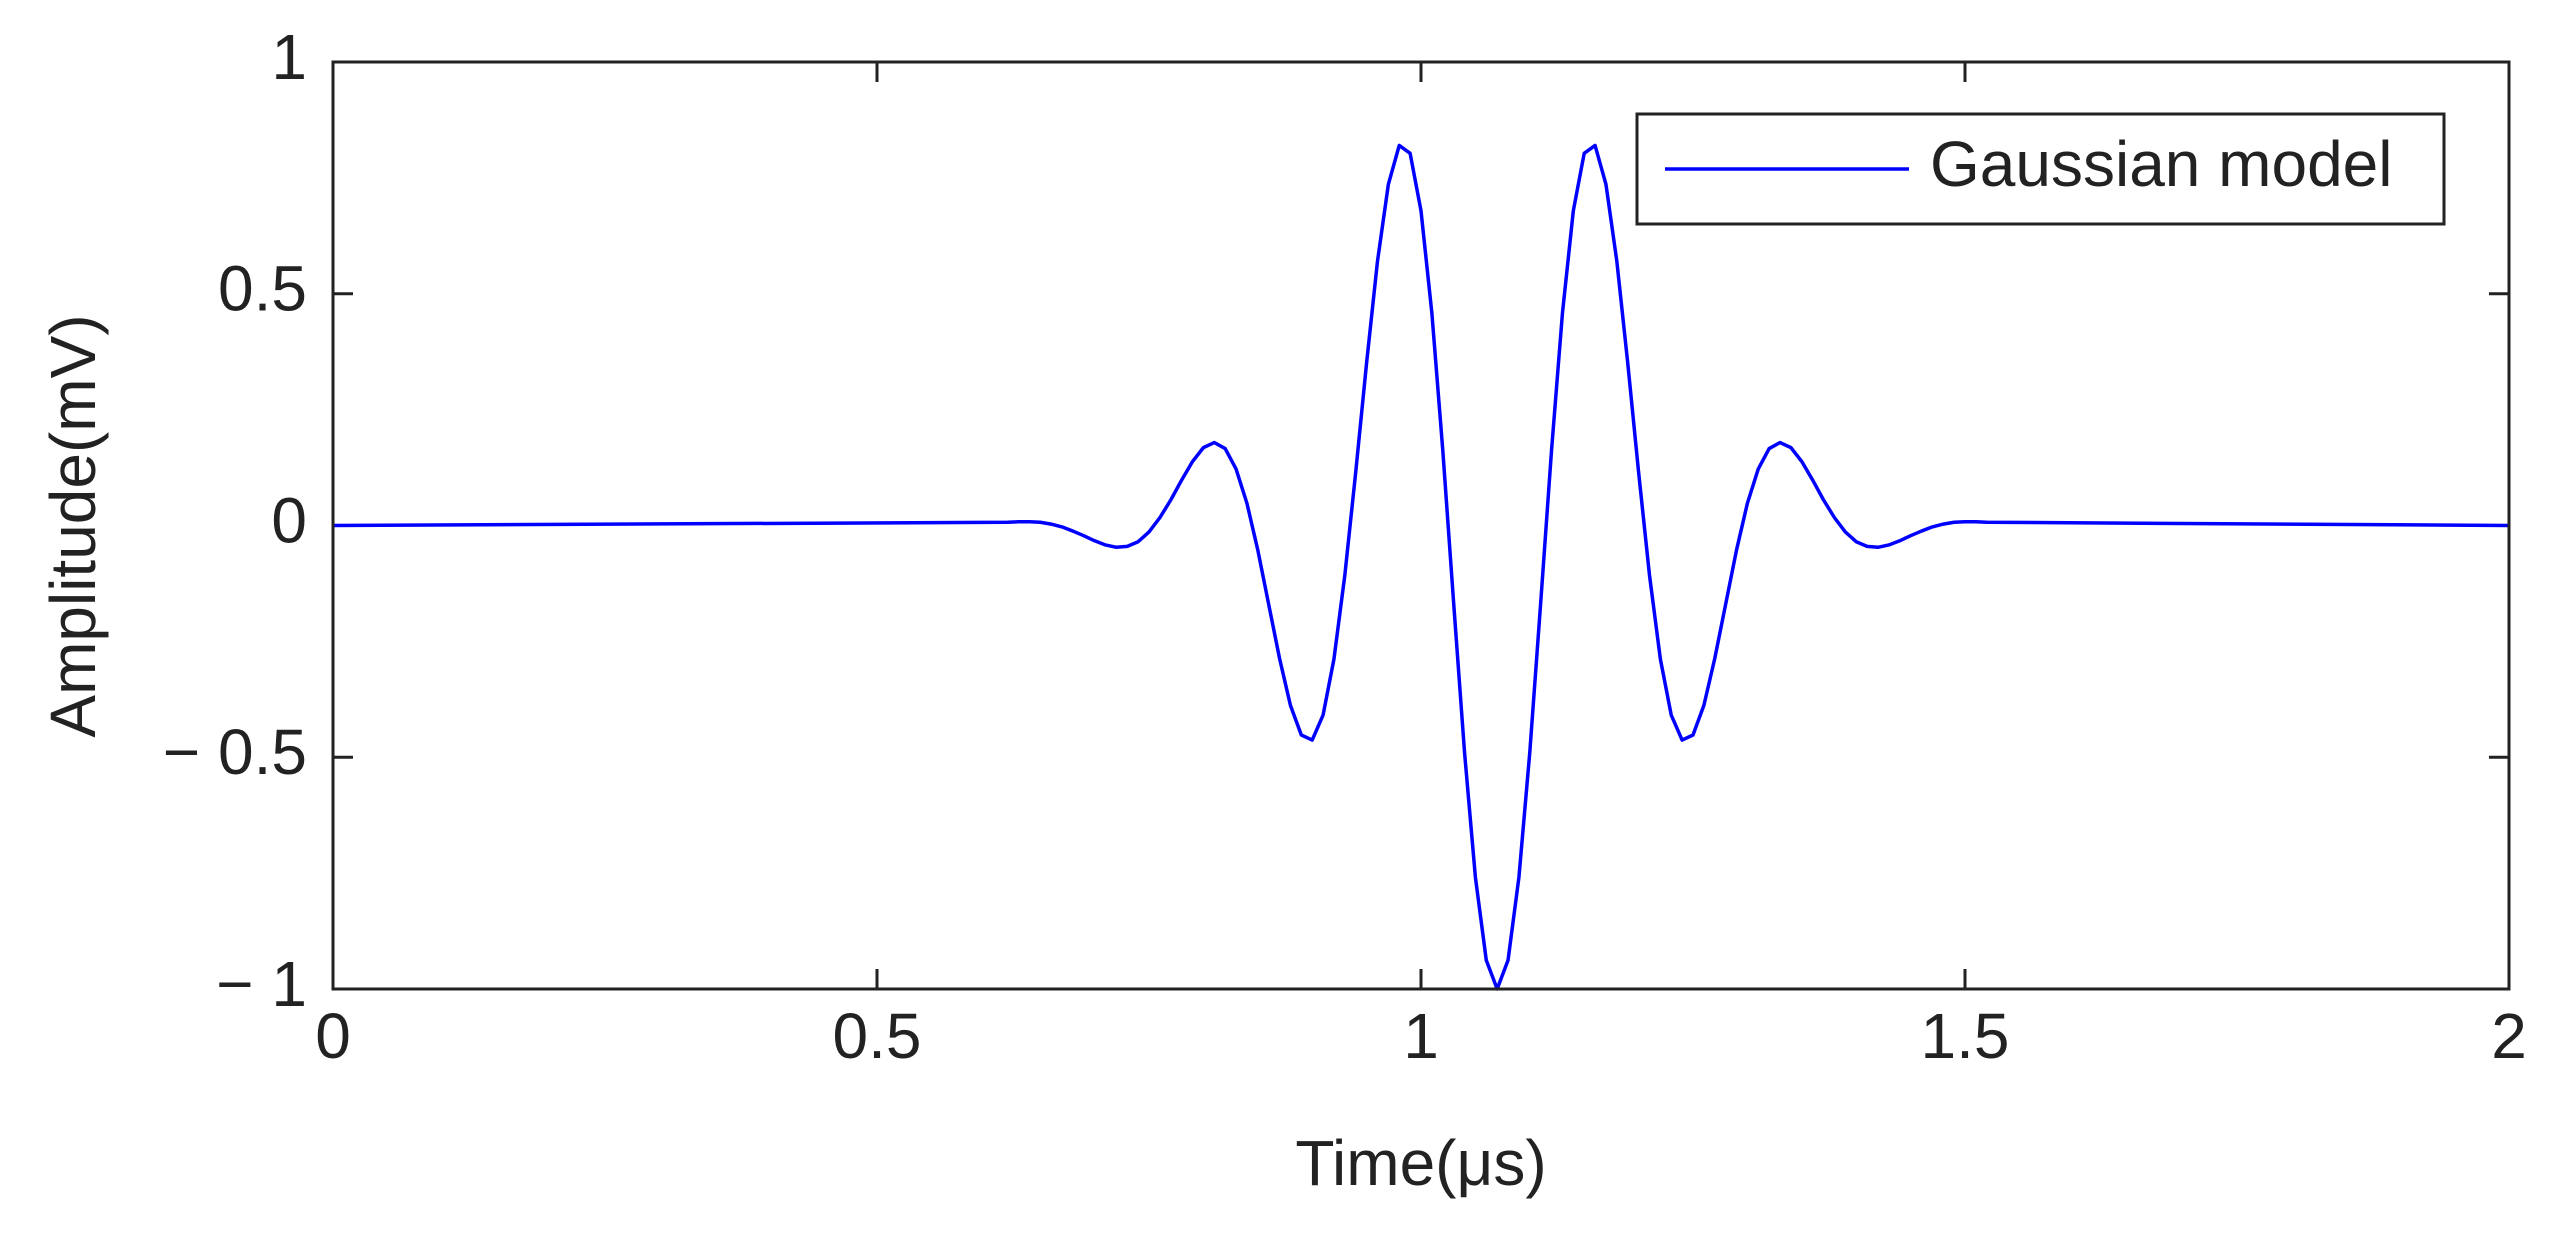 This screenshot has width=2549, height=1241. Describe the element at coordinates (1420, 1163) in the screenshot. I see `x-axis-label: Time(μs)` at that location.